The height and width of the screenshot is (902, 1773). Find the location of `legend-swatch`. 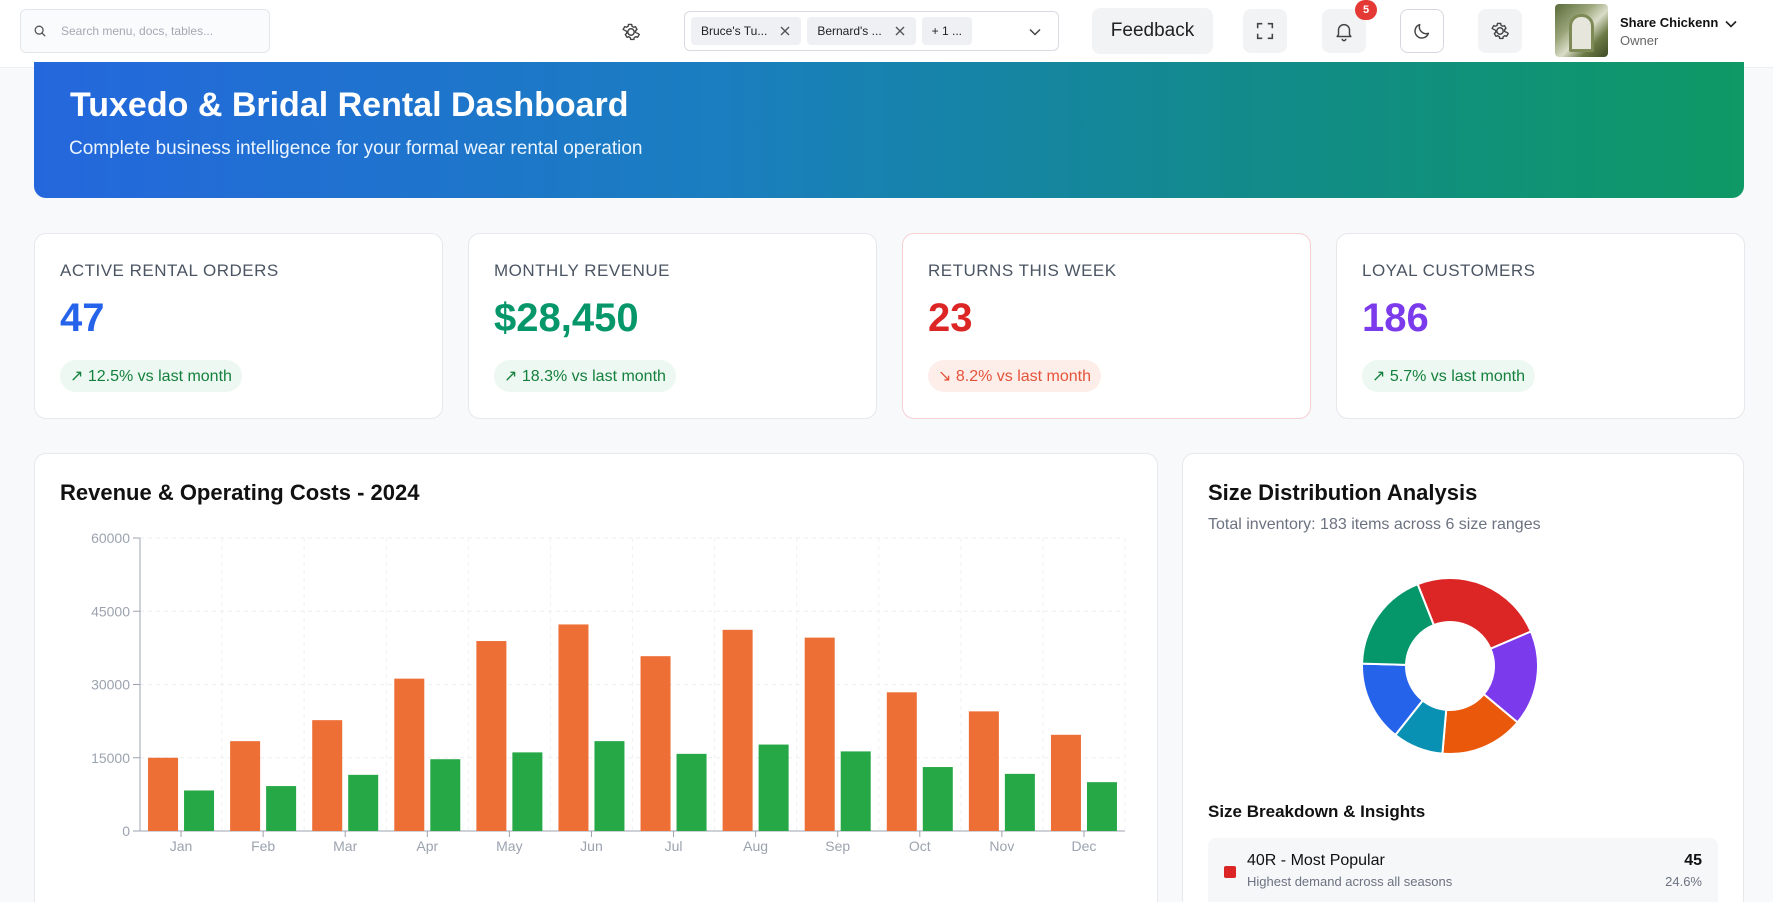

legend-swatch is located at coordinates (1230, 872).